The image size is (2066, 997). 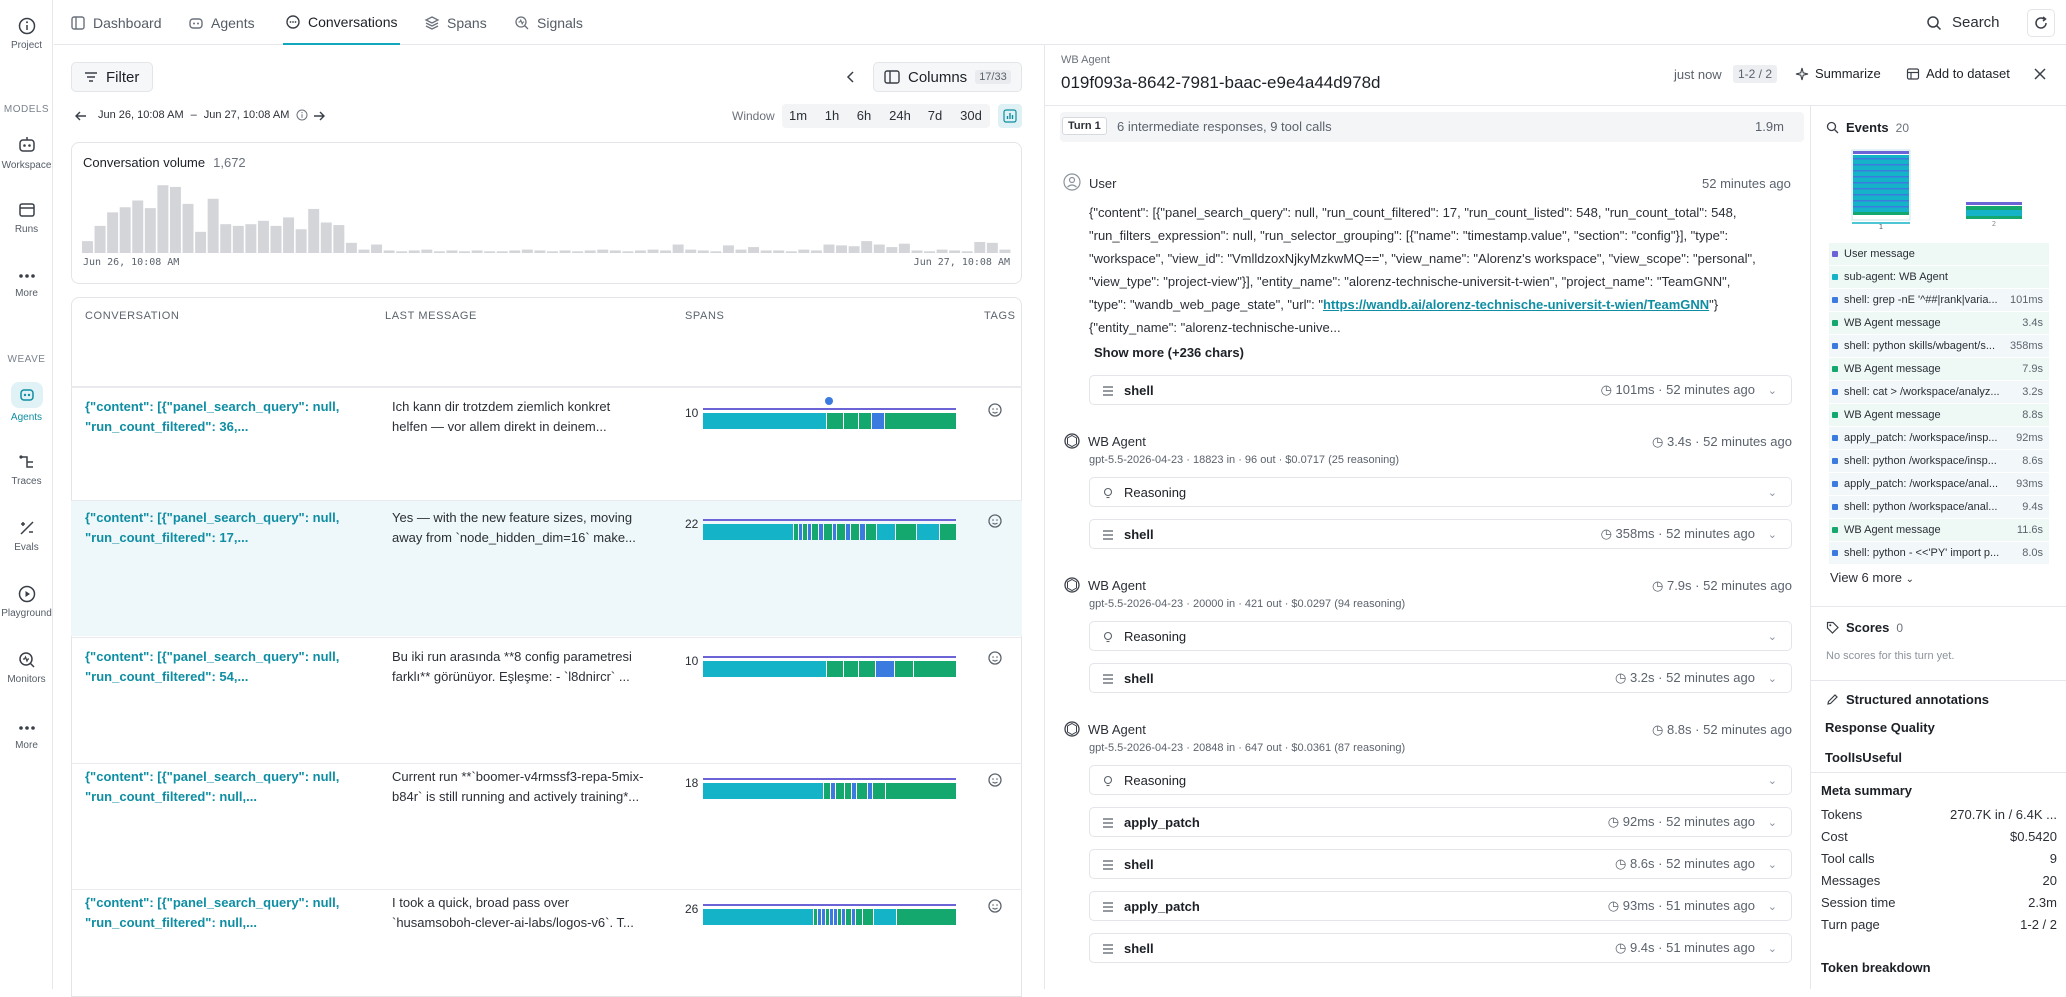 I want to click on date-prev-button, so click(x=81, y=116).